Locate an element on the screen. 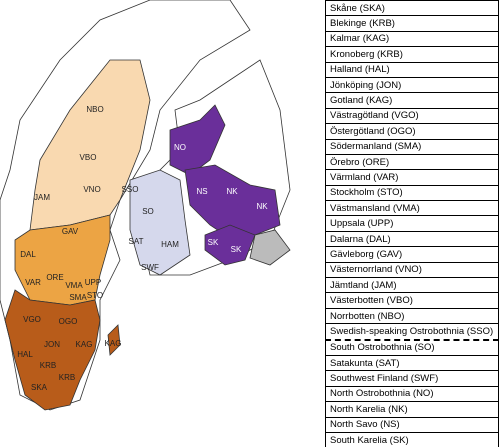  table-cell: Västragötland (VGO) is located at coordinates (412, 116).